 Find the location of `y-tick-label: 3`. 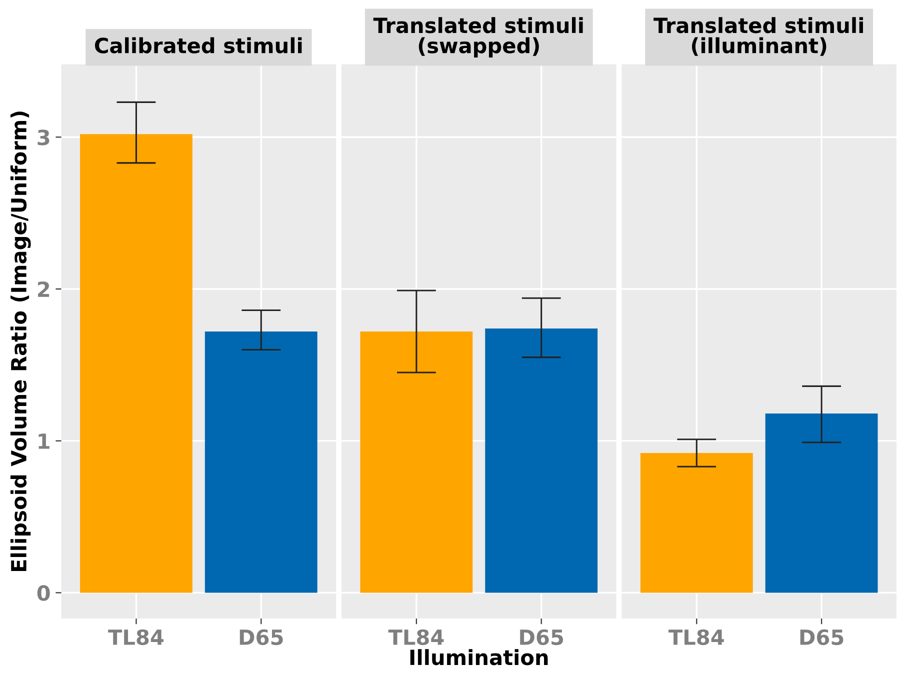

y-tick-label: 3 is located at coordinates (44, 138).